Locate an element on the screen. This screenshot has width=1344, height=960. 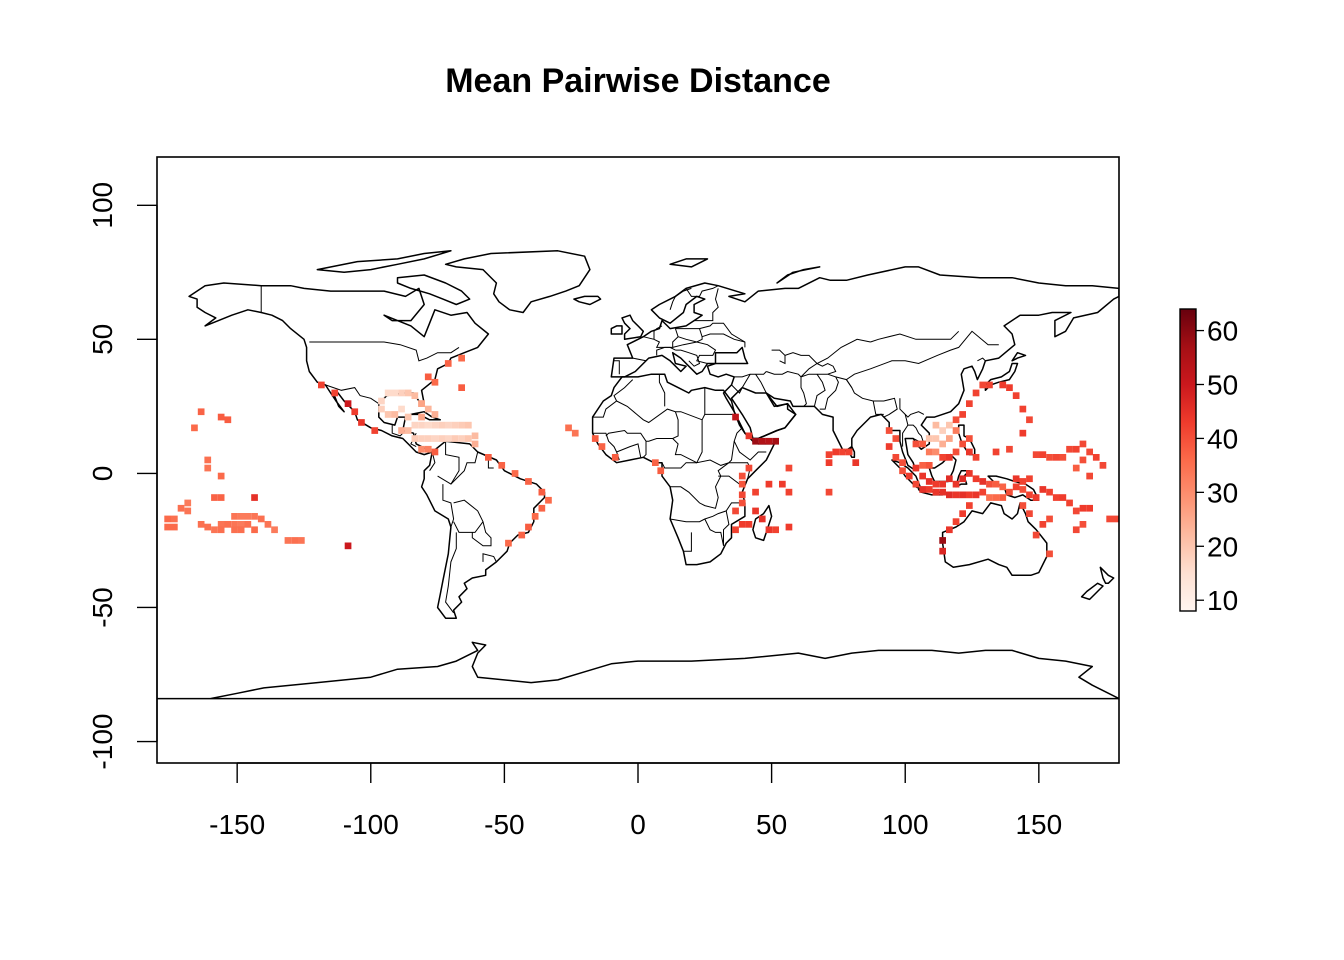
x-tick-label: 150 is located at coordinates (1038, 824).